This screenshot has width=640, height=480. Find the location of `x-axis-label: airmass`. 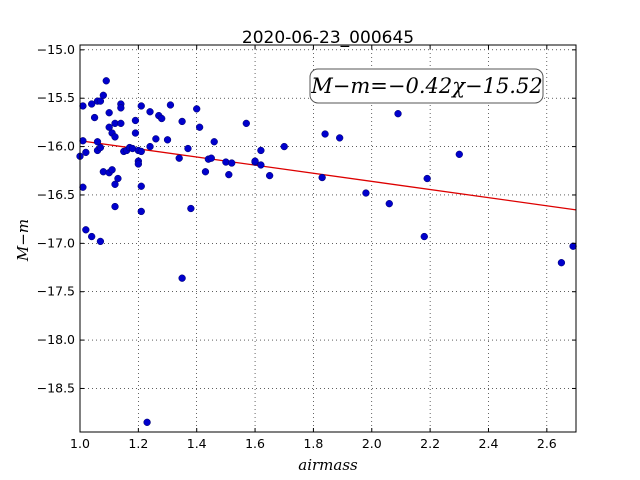

x-axis-label: airmass is located at coordinates (328, 465).